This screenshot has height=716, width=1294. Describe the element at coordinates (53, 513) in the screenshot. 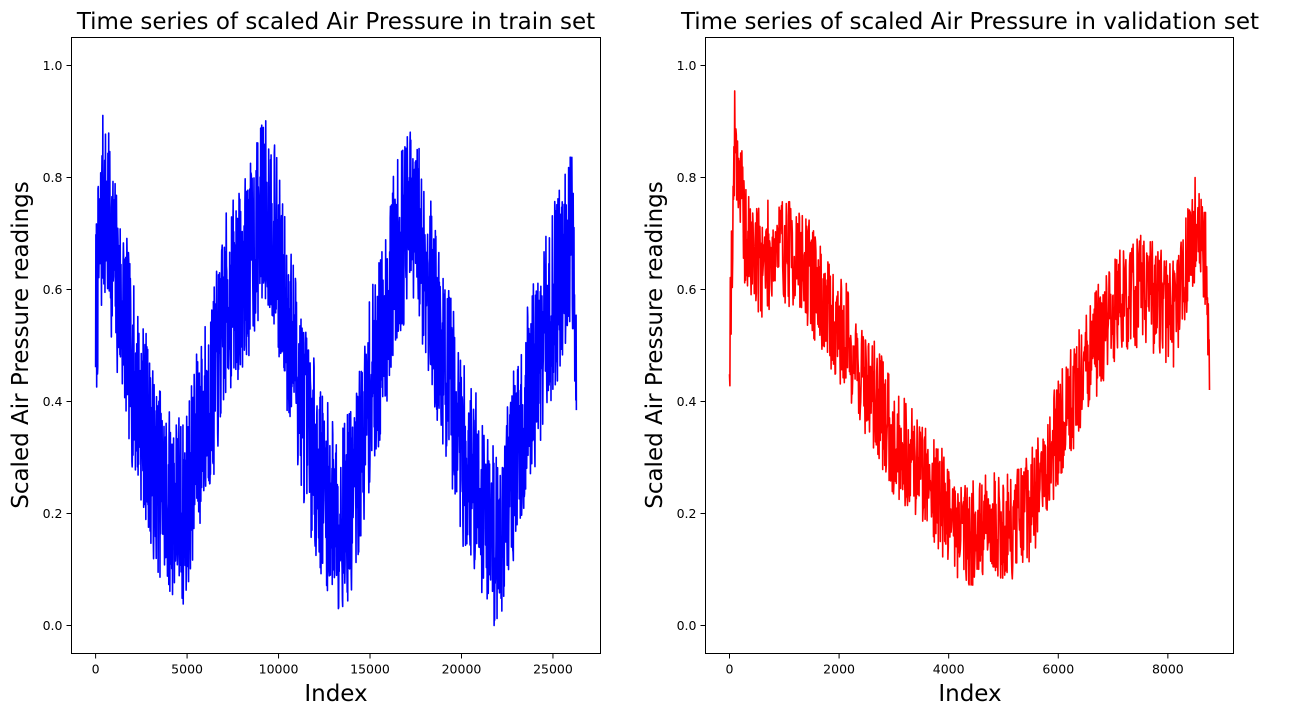

I see `train-y-tick-label: 0.2` at that location.